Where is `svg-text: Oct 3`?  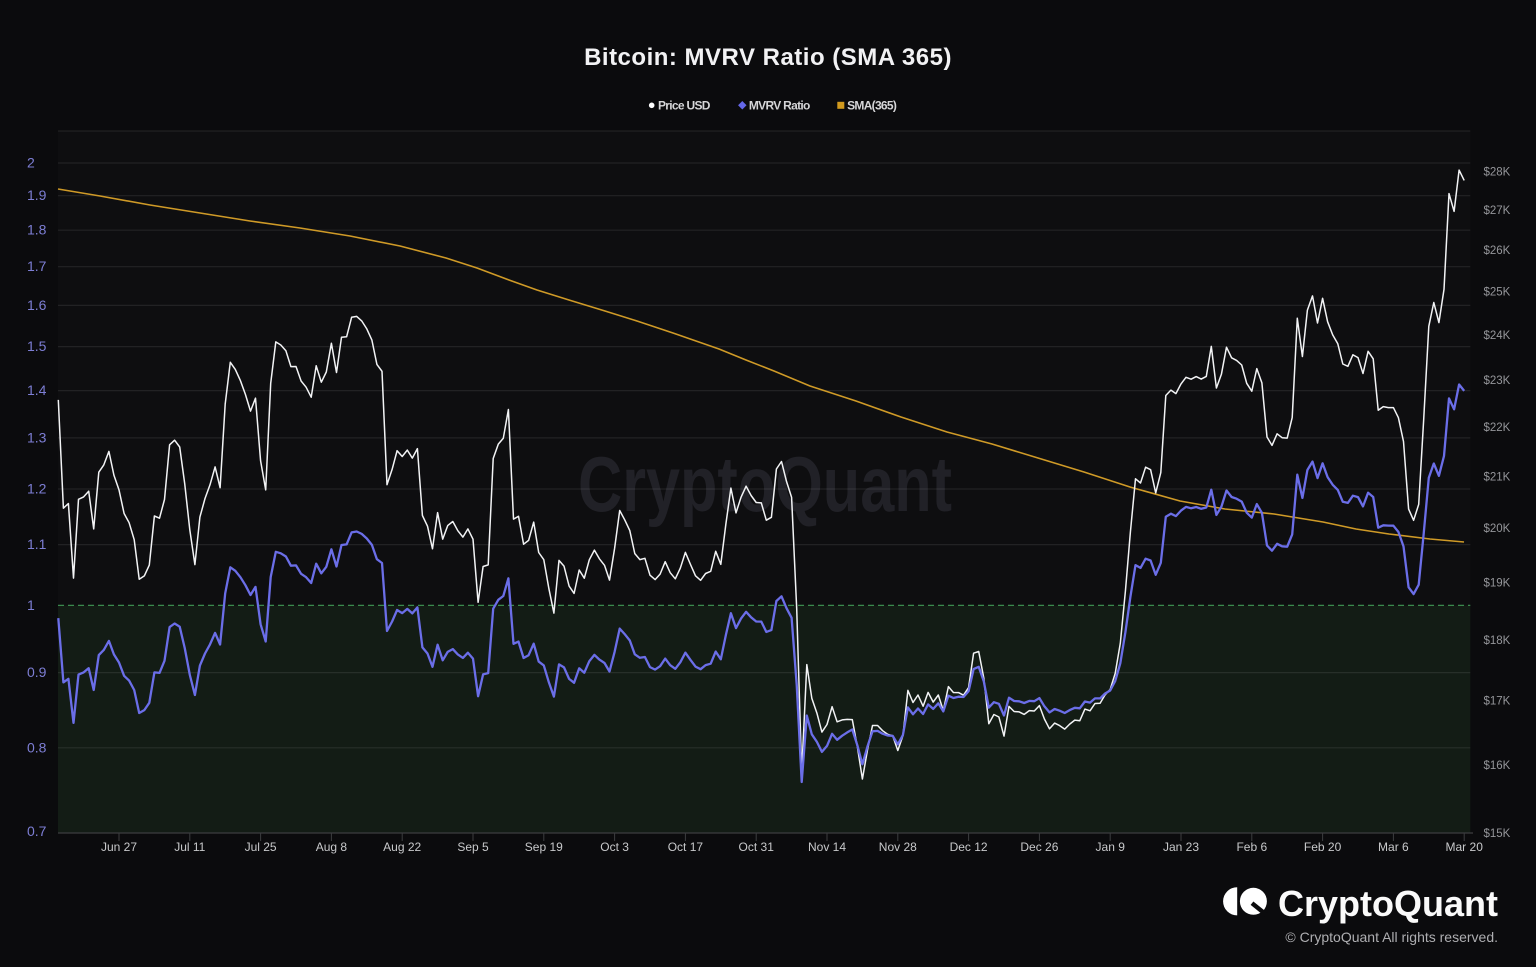 svg-text: Oct 3 is located at coordinates (614, 847).